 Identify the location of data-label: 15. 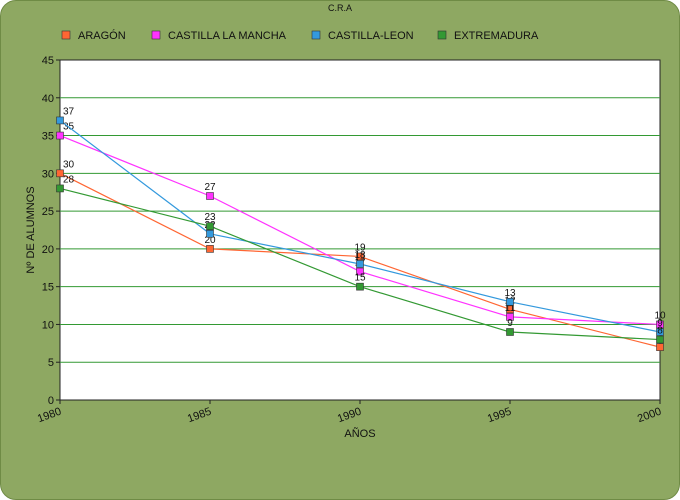
(360, 278).